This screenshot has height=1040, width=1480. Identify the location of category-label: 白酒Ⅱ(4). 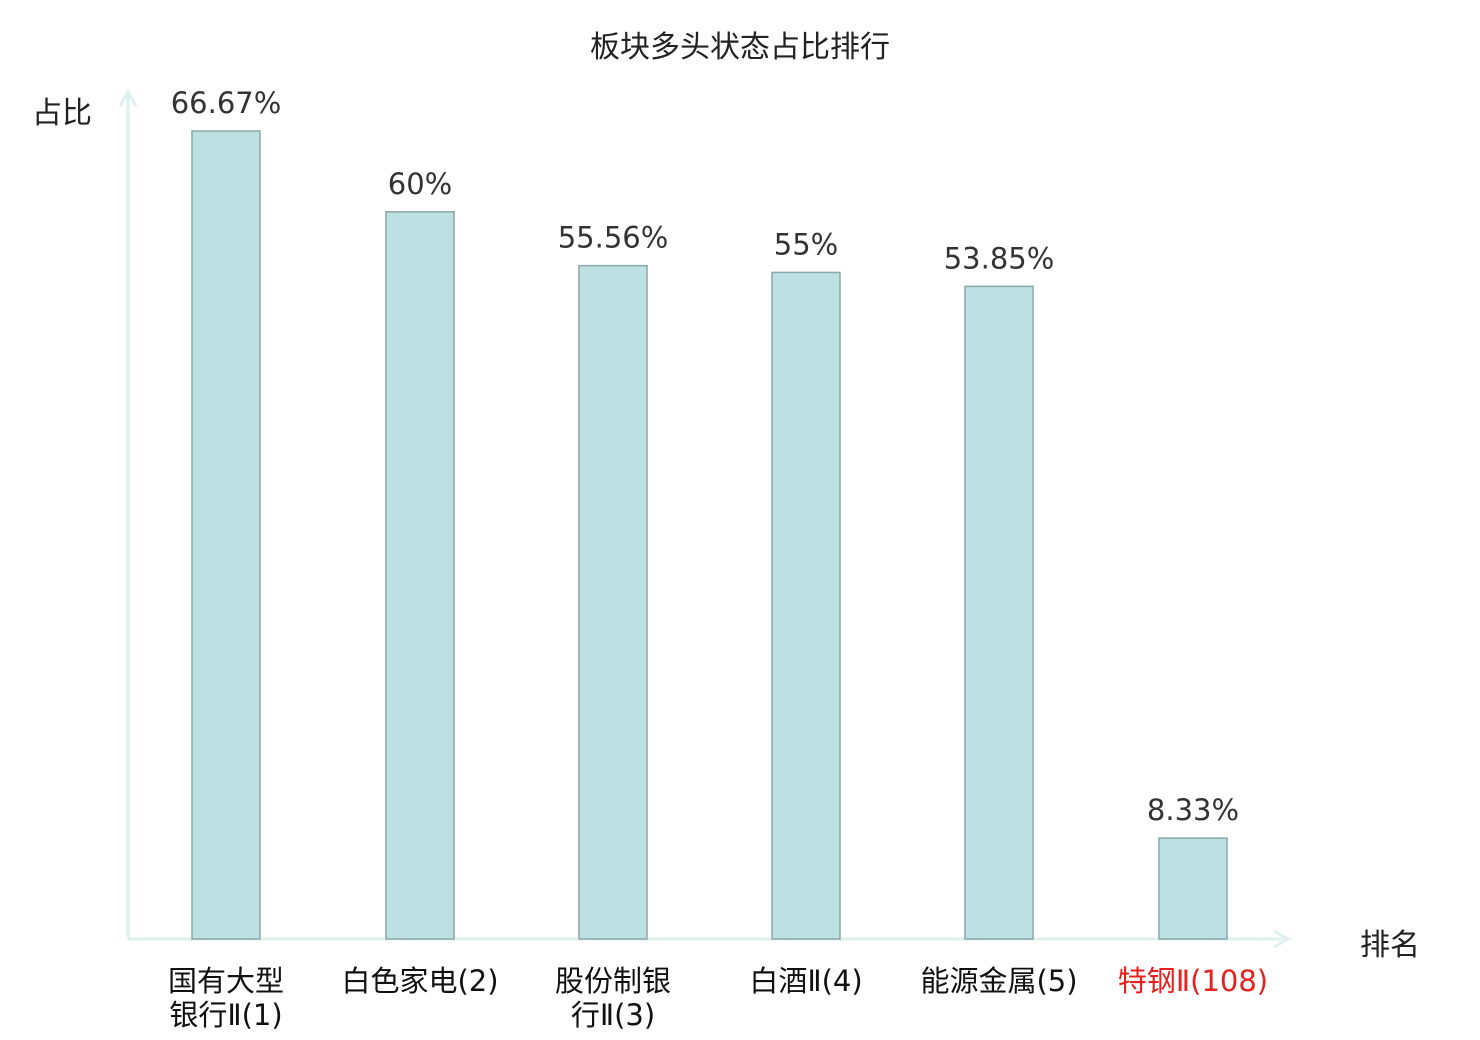
(806, 981).